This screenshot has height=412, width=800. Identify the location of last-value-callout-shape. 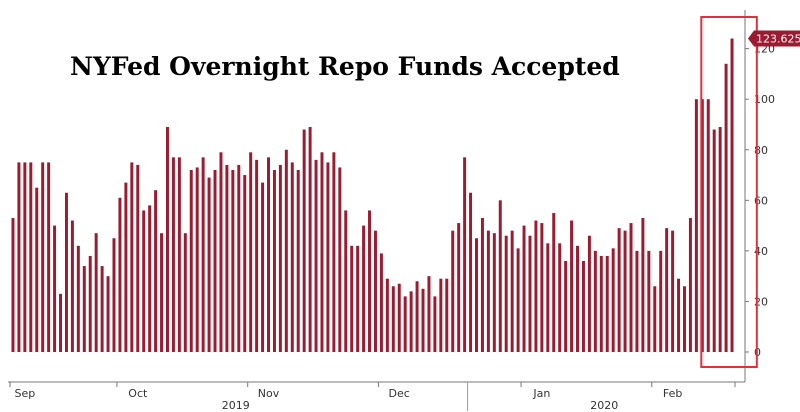
(774, 38).